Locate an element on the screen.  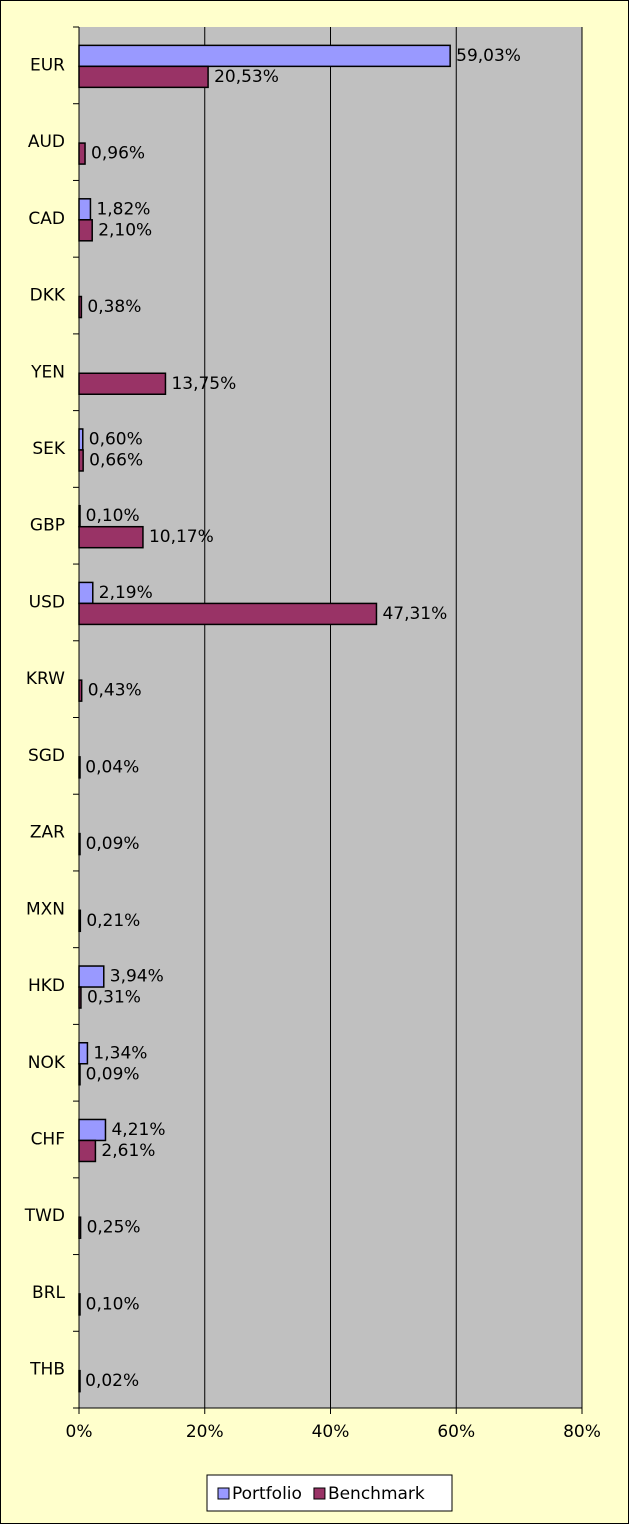
value-label: 0,66% is located at coordinates (116, 460).